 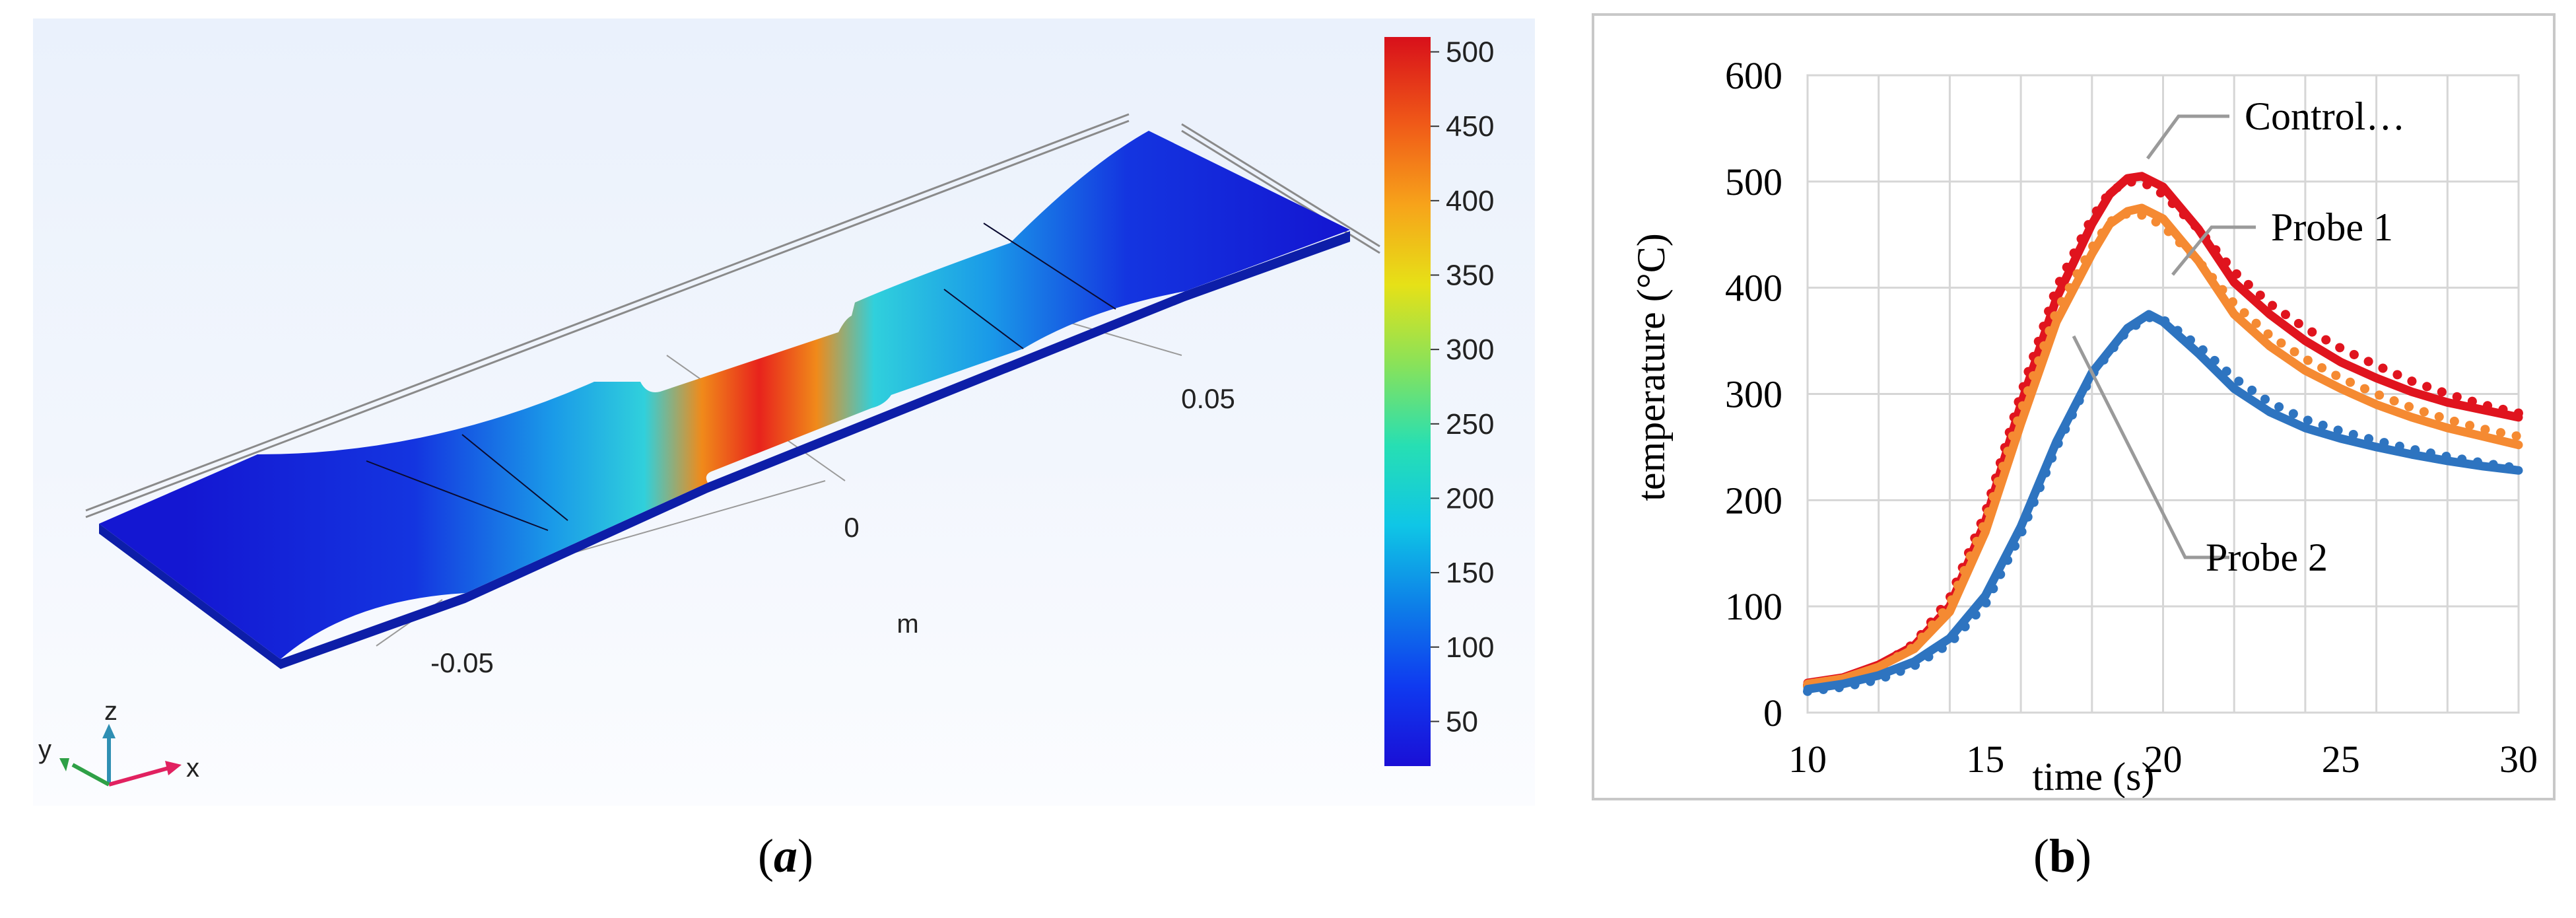 I want to click on y-tick-label: 0, so click(x=1773, y=712).